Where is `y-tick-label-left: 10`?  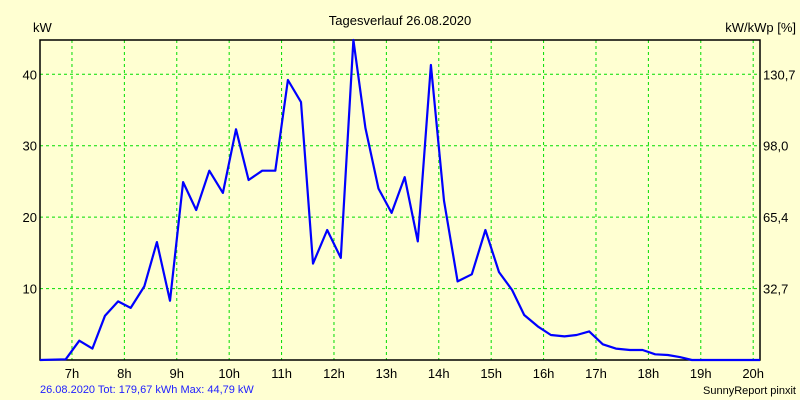 y-tick-label-left: 10 is located at coordinates (30, 289).